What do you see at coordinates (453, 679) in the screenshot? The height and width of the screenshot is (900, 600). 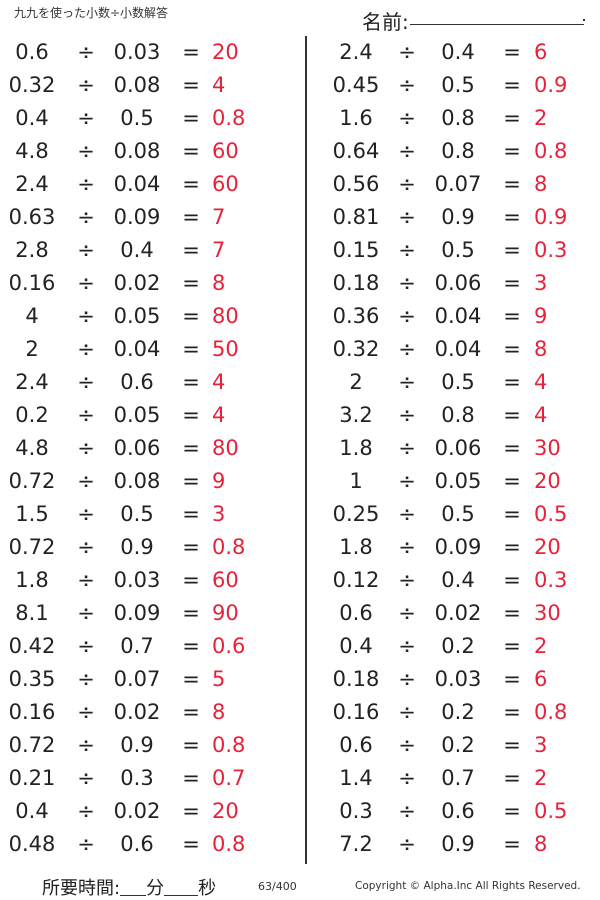 I see `problem-row: 0.18 ÷ 0.03 = 6` at bounding box center [453, 679].